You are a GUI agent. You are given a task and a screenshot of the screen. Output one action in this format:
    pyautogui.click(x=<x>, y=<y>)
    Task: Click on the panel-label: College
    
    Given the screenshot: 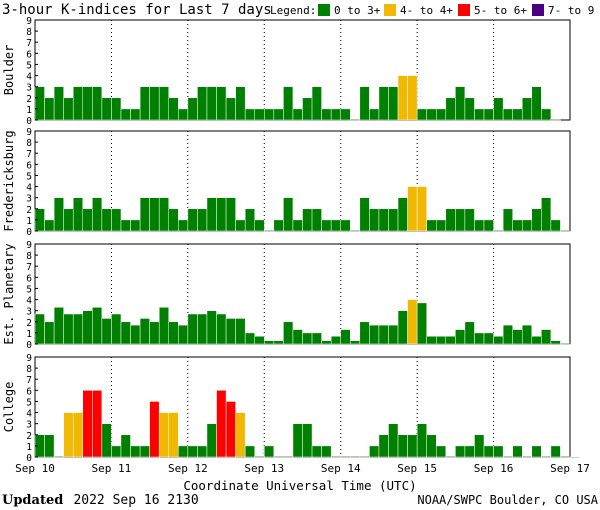 What is the action you would take?
    pyautogui.click(x=9, y=407)
    